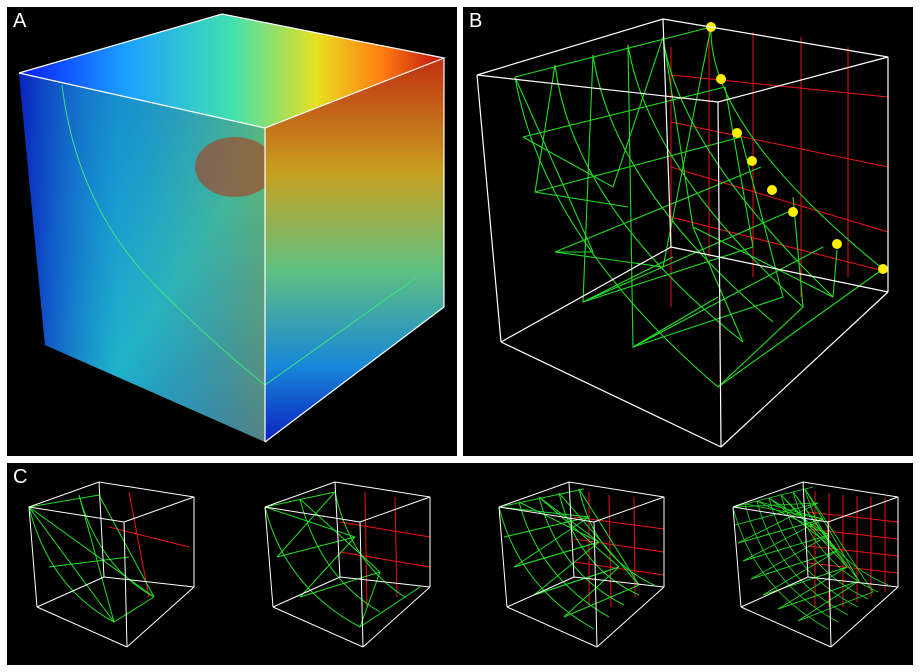 The width and height of the screenshot is (920, 672). Describe the element at coordinates (20, 477) in the screenshot. I see `panel-c-label: C` at that location.